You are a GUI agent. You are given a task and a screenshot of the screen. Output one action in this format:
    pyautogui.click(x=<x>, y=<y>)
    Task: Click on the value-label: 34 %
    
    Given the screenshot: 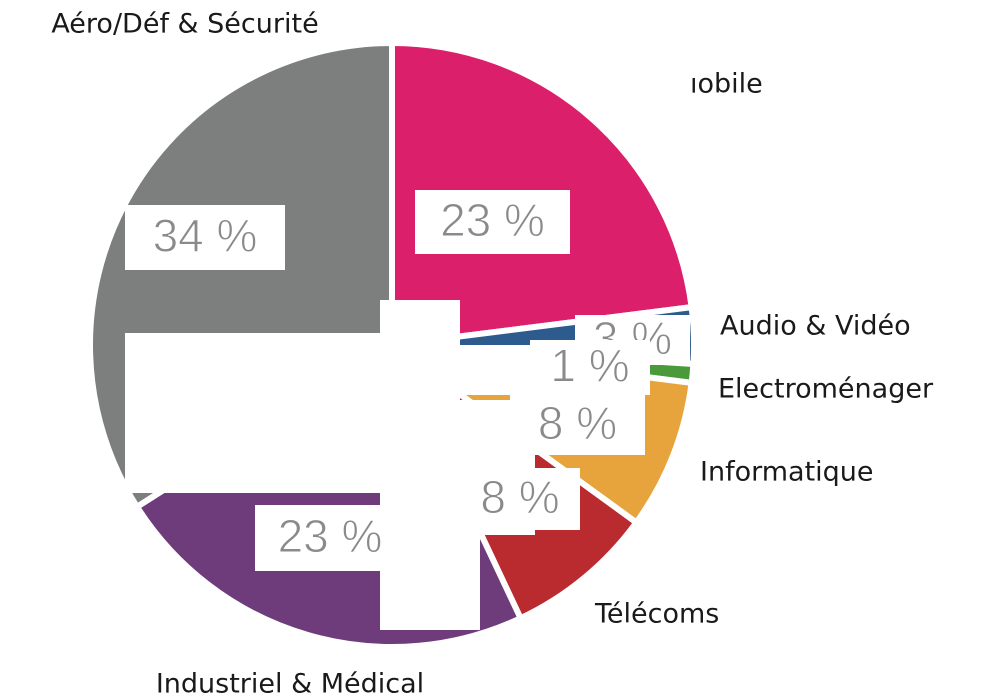 What is the action you would take?
    pyautogui.click(x=205, y=236)
    